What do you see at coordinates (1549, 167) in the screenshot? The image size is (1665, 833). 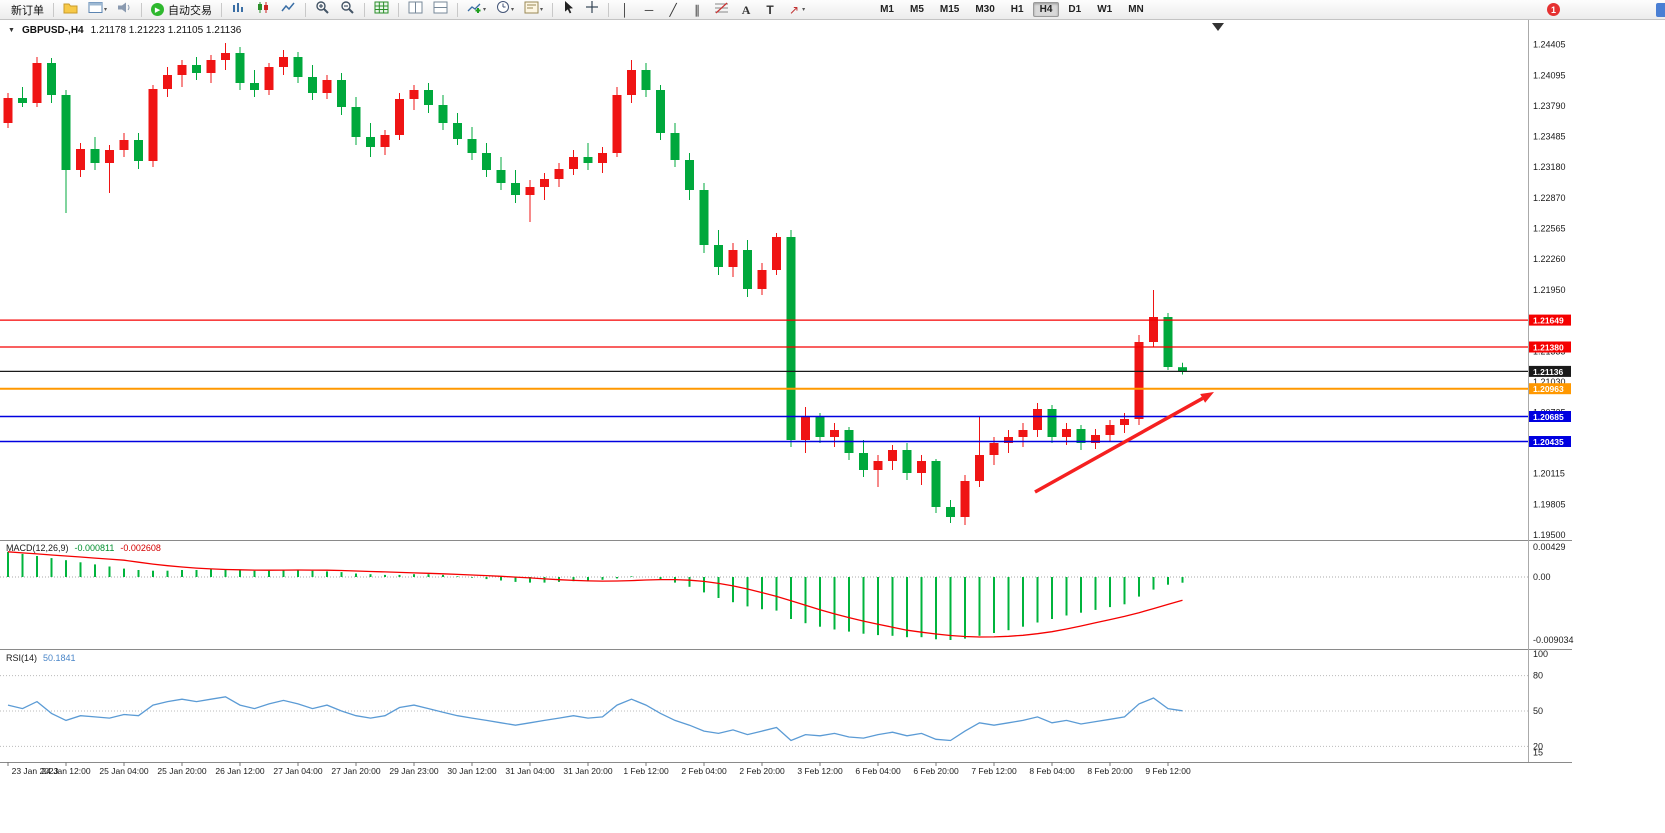 I see `price-axis-label: 1.23180` at bounding box center [1549, 167].